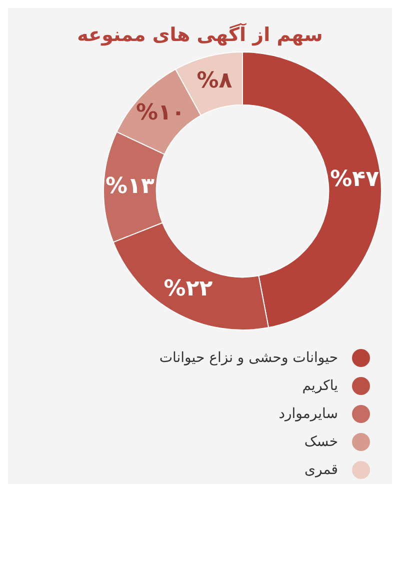 Image resolution: width=400 pixels, height=576 pixels. Describe the element at coordinates (130, 187) in the screenshot. I see `data-label: %۱۳` at that location.